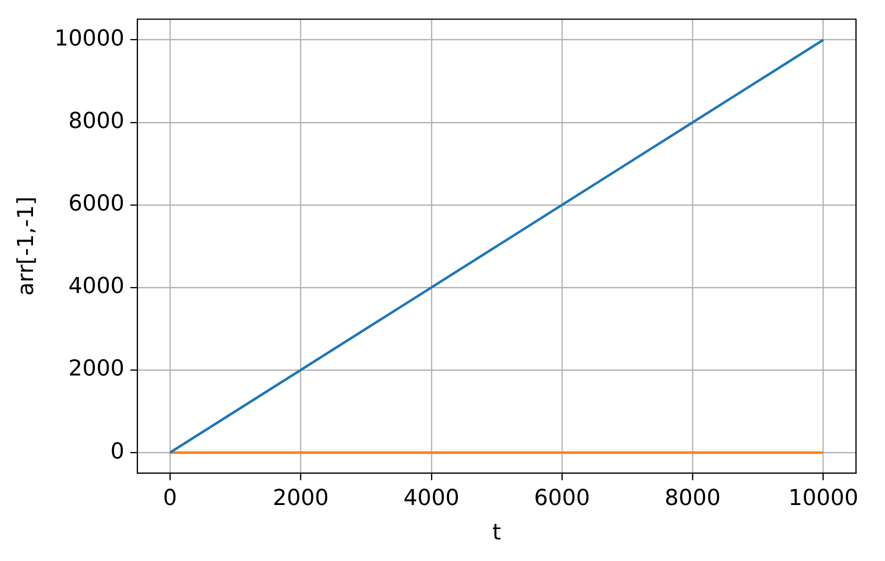 This screenshot has width=885, height=561. I want to click on y-tick-label: 8000, so click(96, 121).